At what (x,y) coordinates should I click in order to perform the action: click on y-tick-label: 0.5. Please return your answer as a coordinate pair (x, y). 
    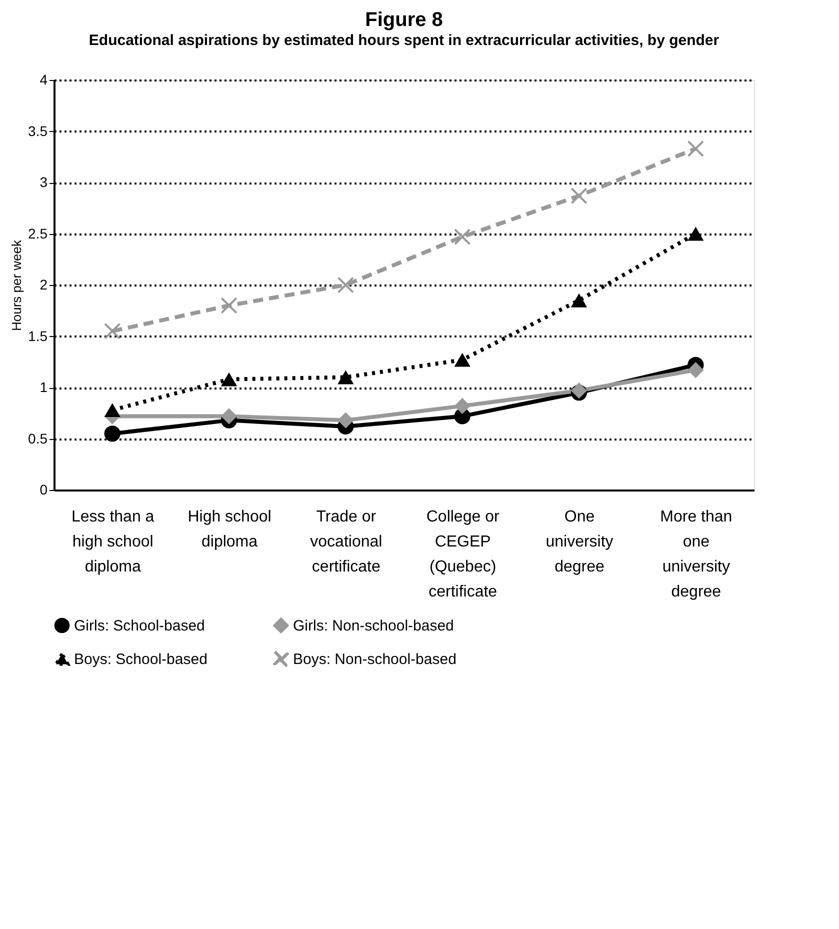
    Looking at the image, I should click on (38, 438).